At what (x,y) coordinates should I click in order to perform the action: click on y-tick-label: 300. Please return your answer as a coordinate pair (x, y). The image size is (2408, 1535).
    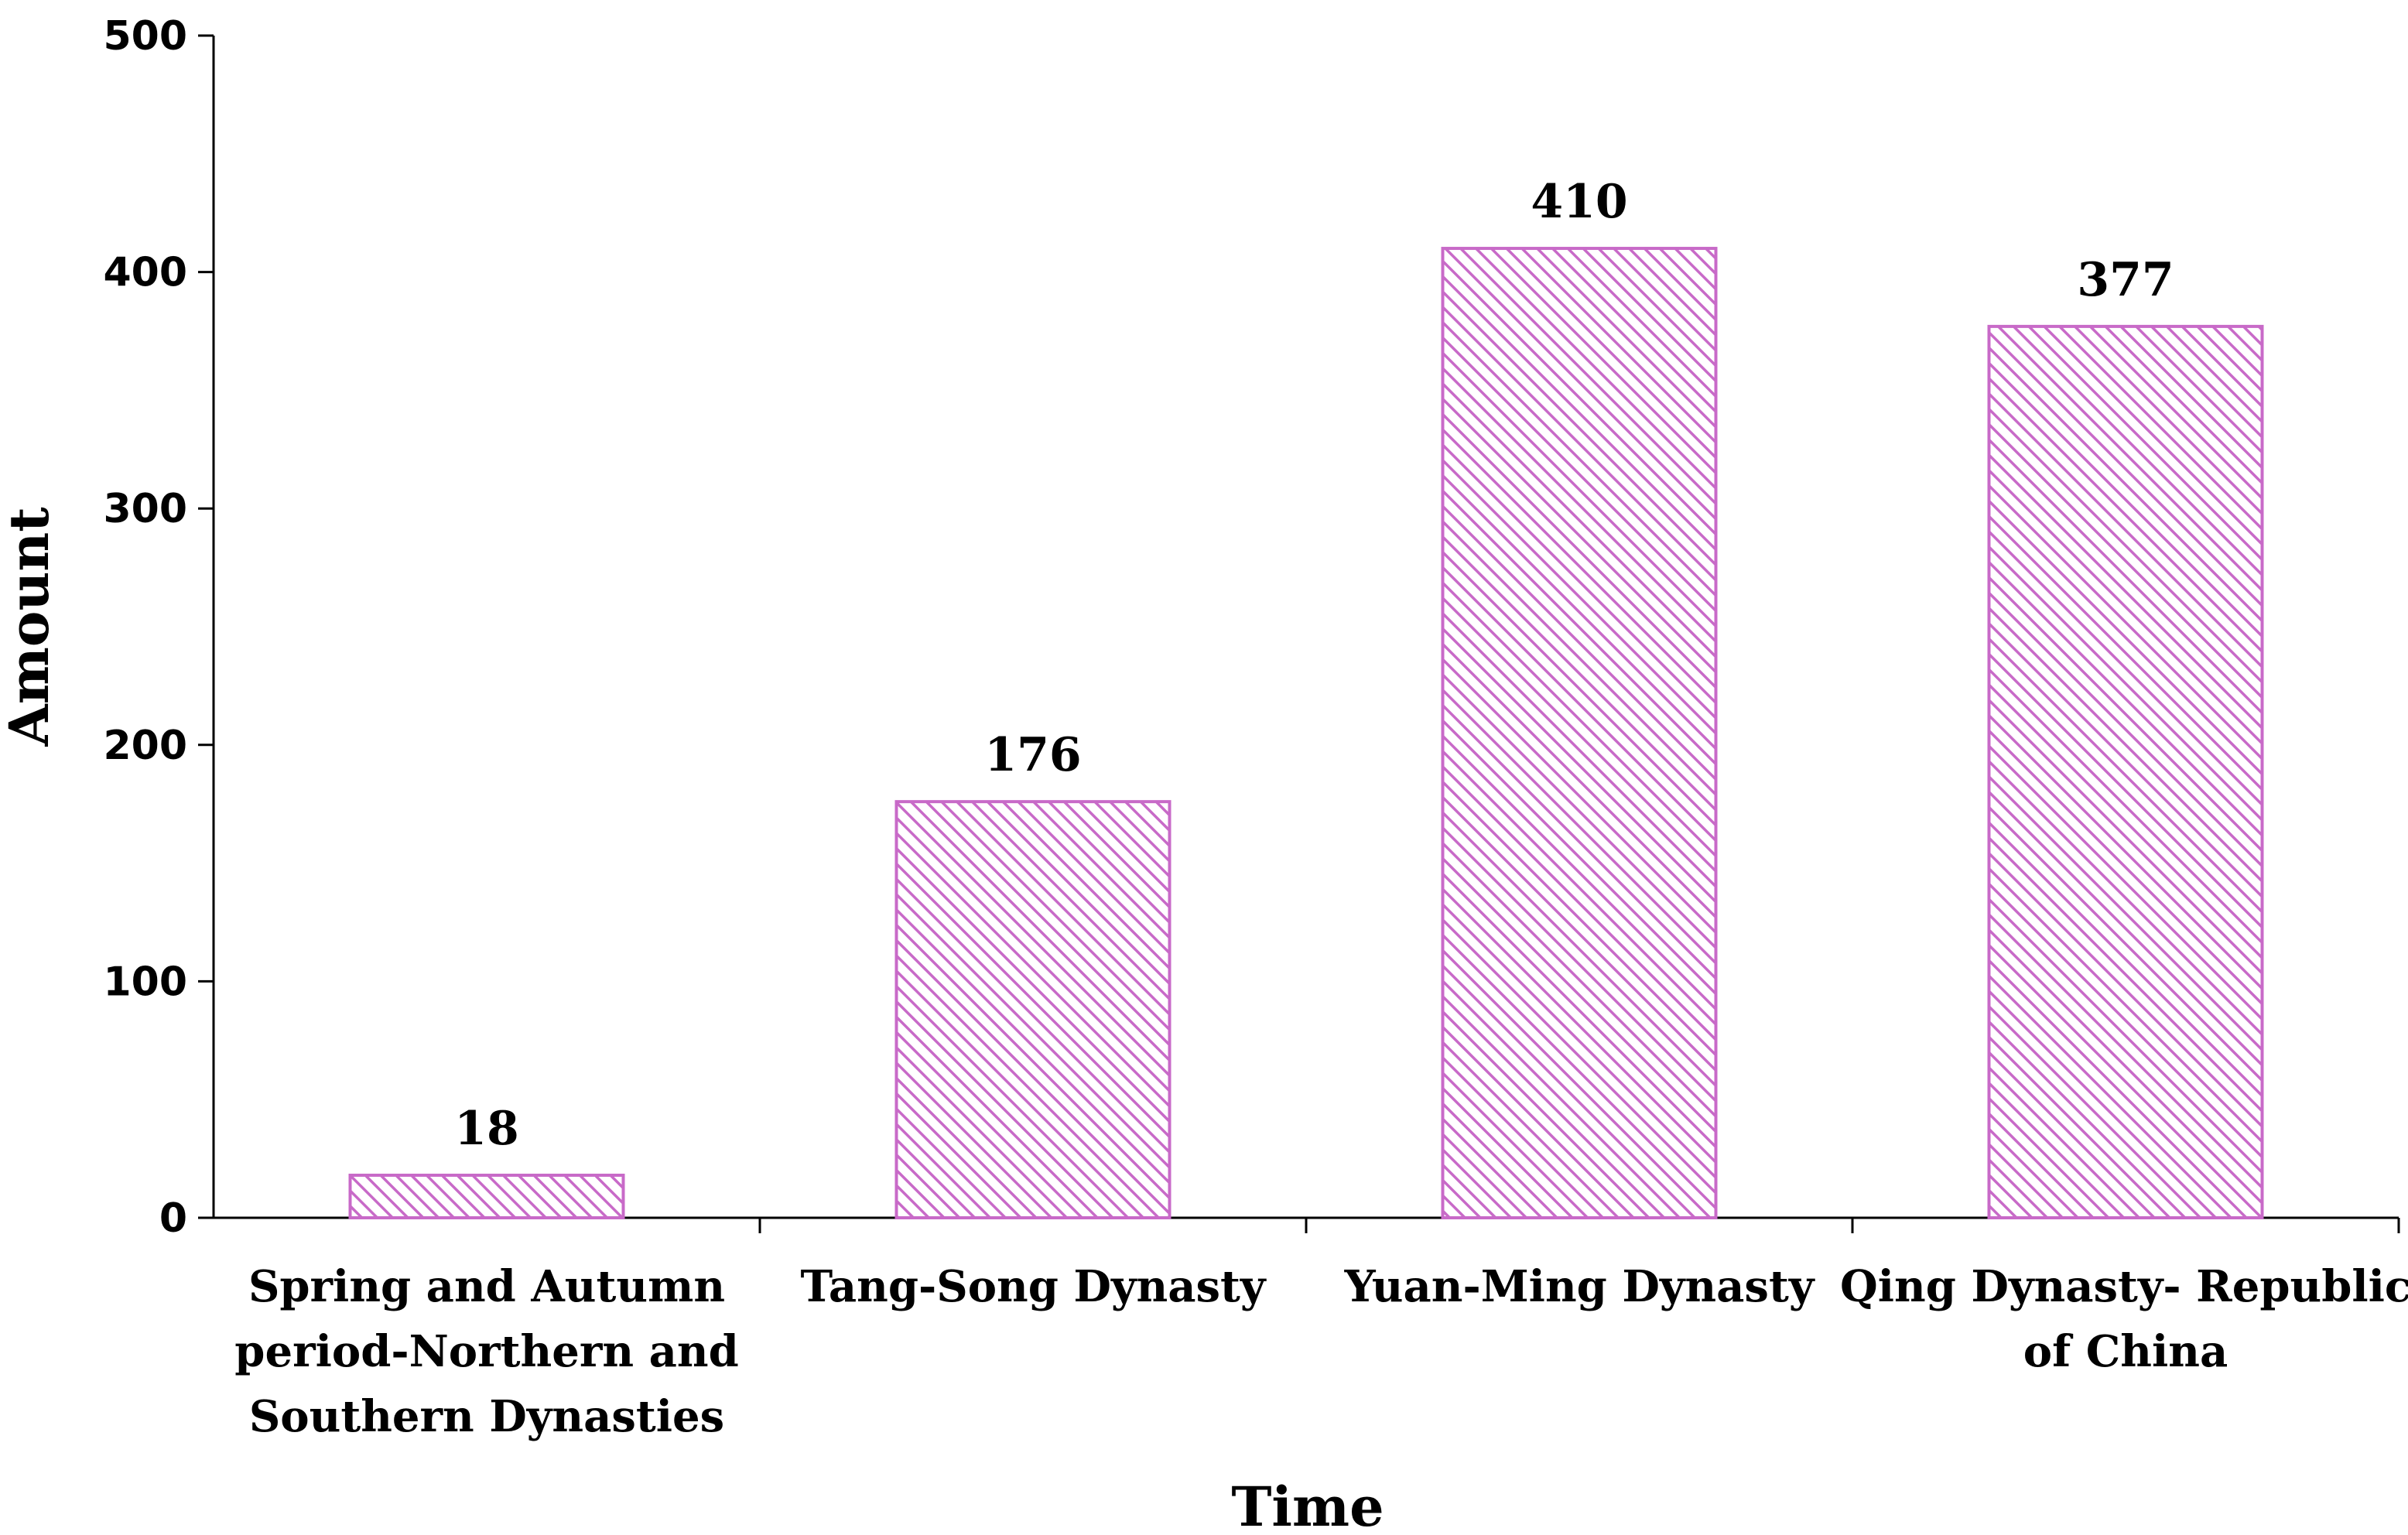
    Looking at the image, I should click on (145, 509).